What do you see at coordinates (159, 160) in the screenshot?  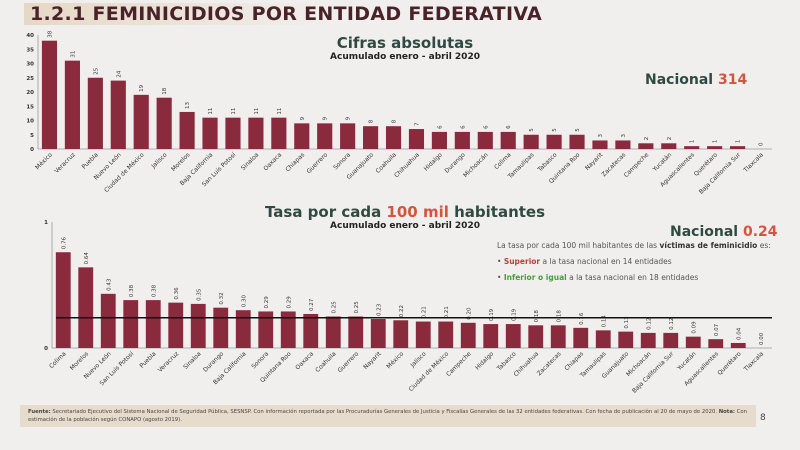 I see `x-tick-label: Jalisco` at bounding box center [159, 160].